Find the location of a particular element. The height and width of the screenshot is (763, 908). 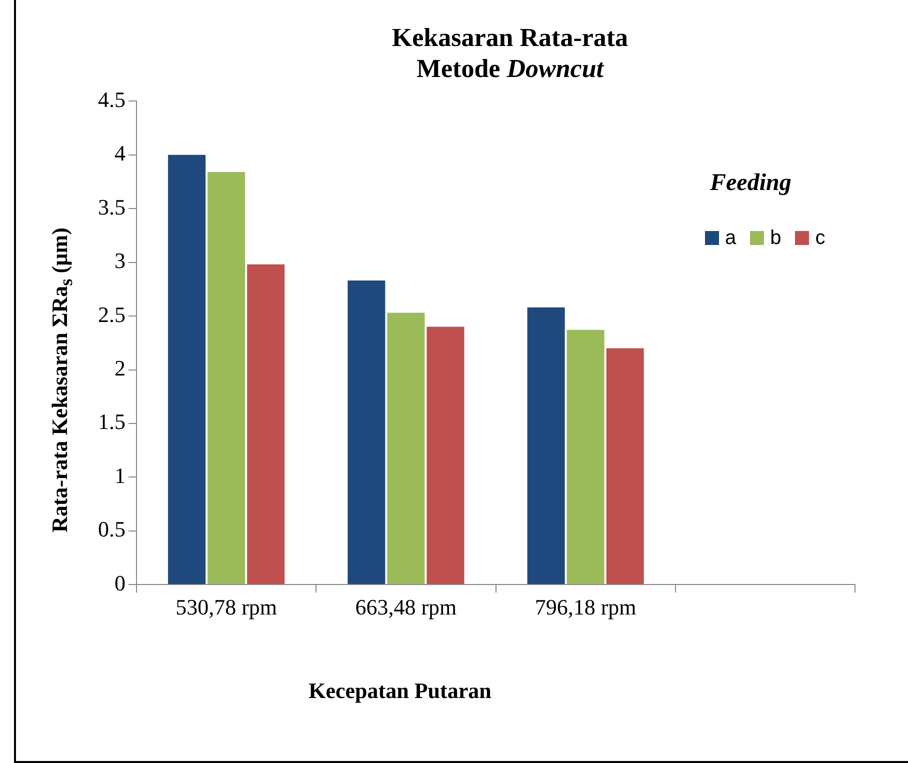

y-tick-label: 1.5 is located at coordinates (112, 421).